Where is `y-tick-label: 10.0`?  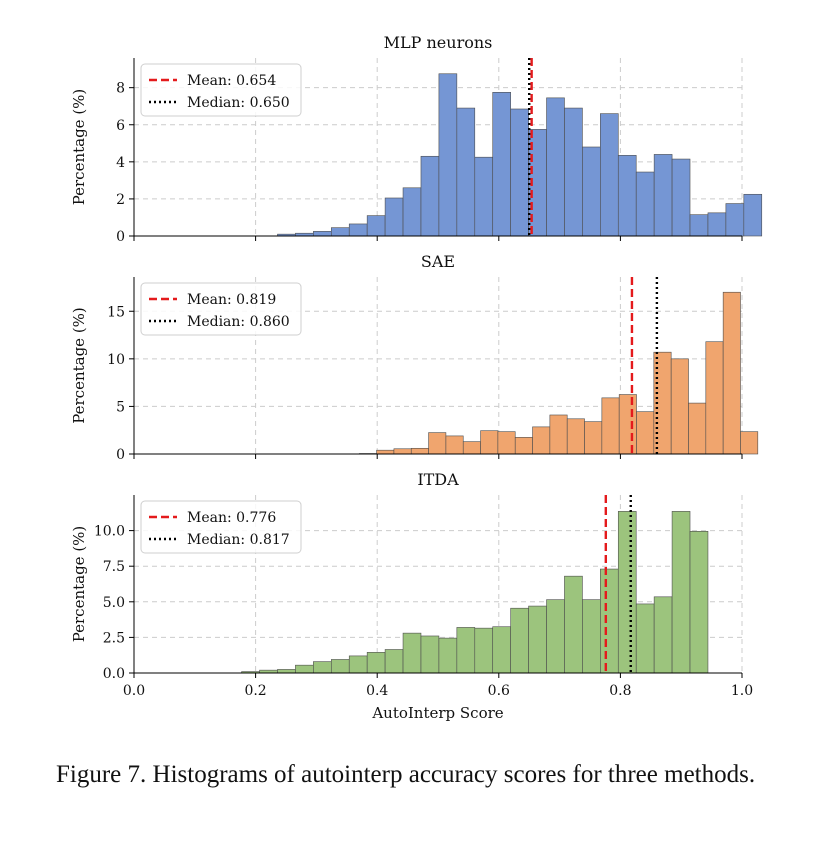
y-tick-label: 10.0 is located at coordinates (109, 532).